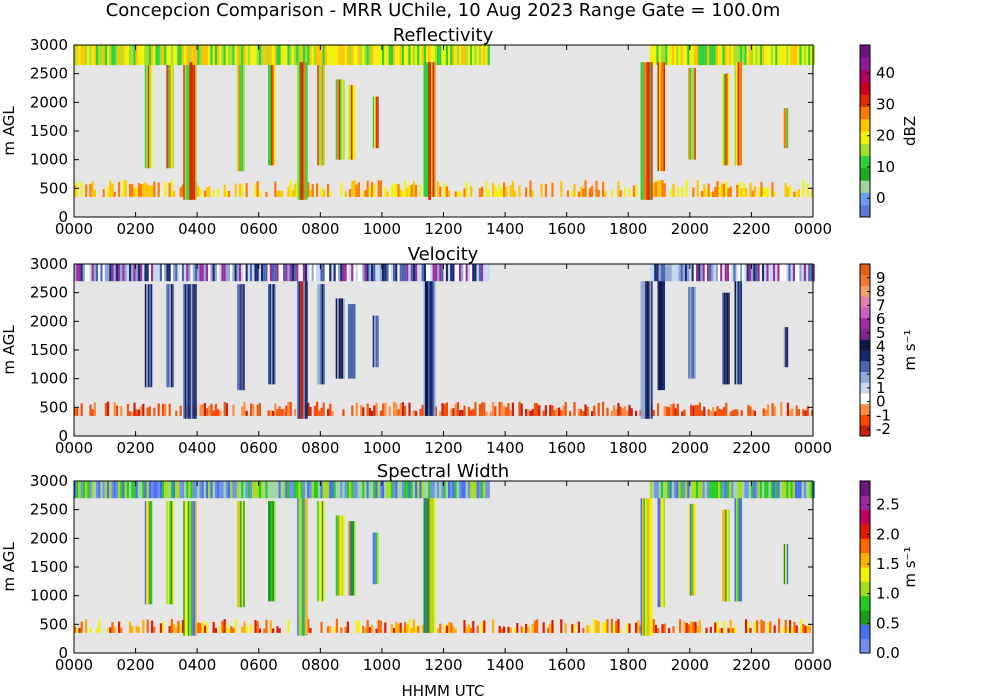  I want to click on colorbar-tick-label: 0.0, so click(888, 653).